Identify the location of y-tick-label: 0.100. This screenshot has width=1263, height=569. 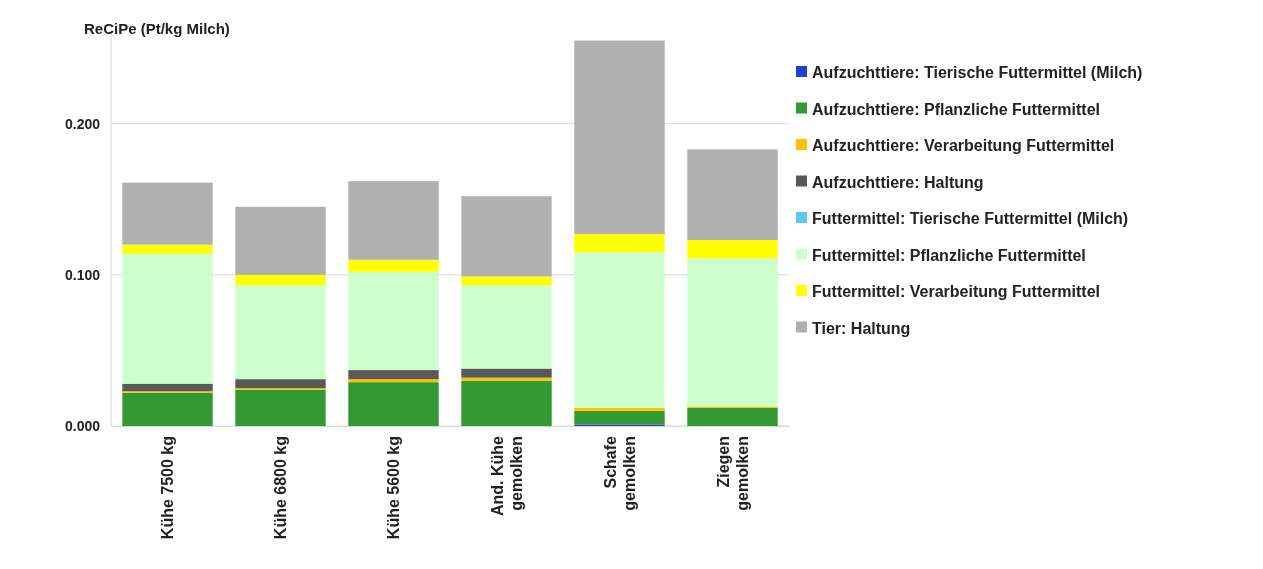
(82, 274).